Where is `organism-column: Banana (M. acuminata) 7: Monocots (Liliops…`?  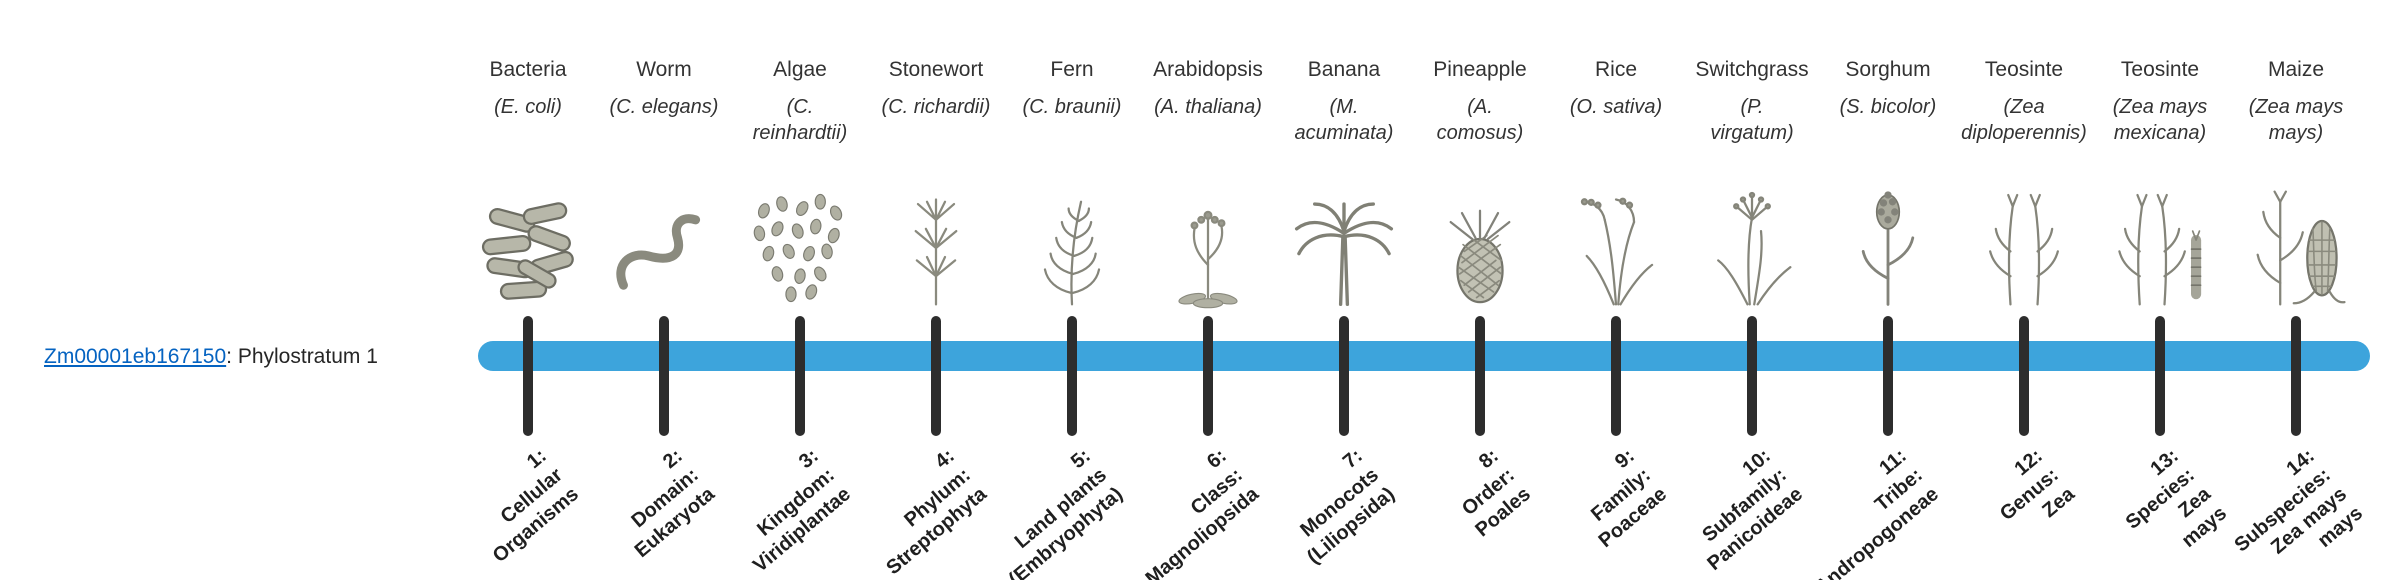
organism-column: Banana (M. acuminata) 7: Monocots (Liliops… is located at coordinates (1344, 290).